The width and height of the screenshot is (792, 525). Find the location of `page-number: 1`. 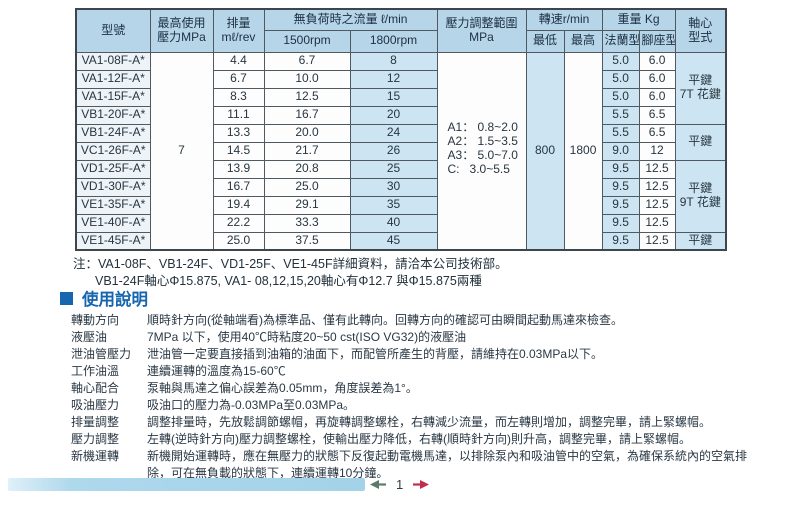

page-number: 1 is located at coordinates (400, 484).